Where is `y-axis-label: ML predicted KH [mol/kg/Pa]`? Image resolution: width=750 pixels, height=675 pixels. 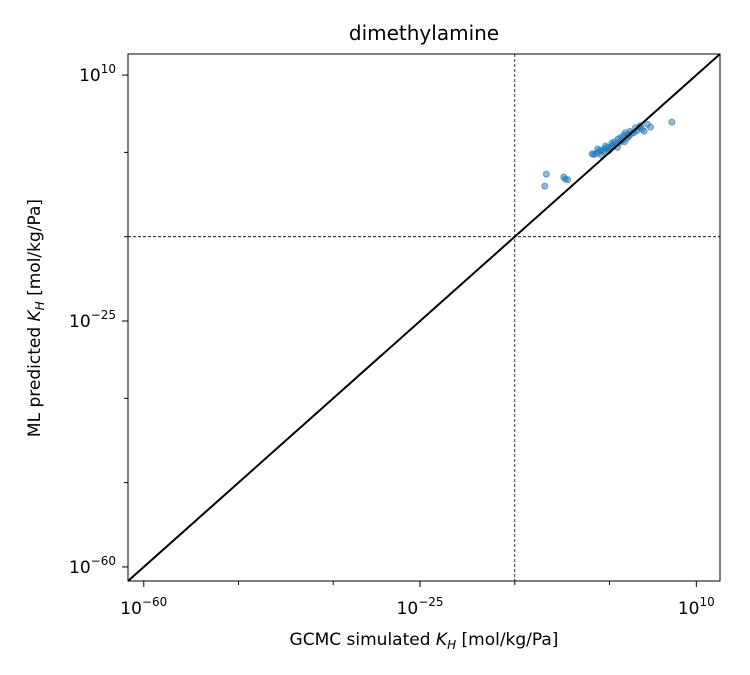
y-axis-label: ML predicted KH [mol/kg/Pa] is located at coordinates (36, 318).